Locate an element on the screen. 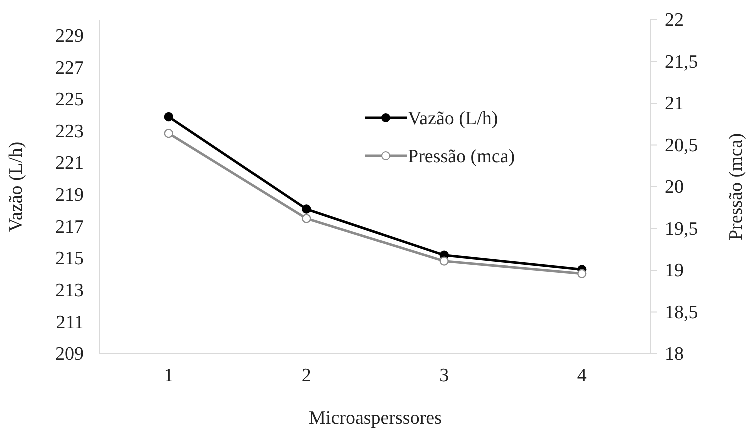  y2-tick-label: 21 is located at coordinates (674, 104).